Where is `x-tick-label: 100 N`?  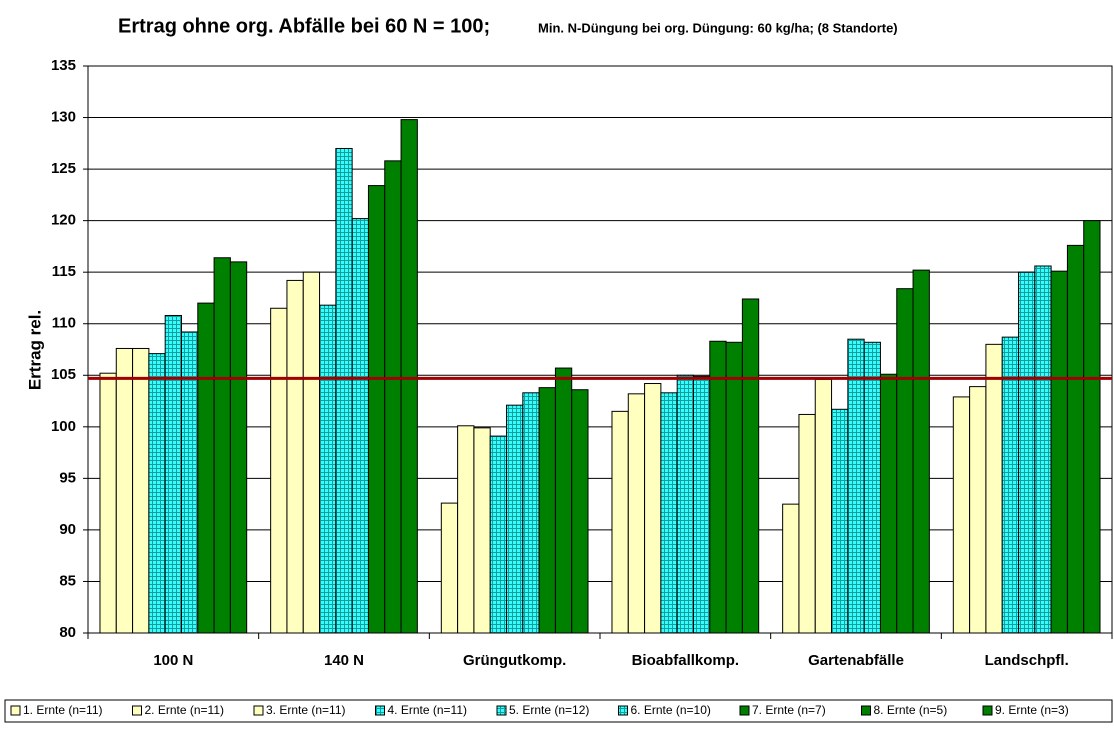 x-tick-label: 100 N is located at coordinates (173, 660).